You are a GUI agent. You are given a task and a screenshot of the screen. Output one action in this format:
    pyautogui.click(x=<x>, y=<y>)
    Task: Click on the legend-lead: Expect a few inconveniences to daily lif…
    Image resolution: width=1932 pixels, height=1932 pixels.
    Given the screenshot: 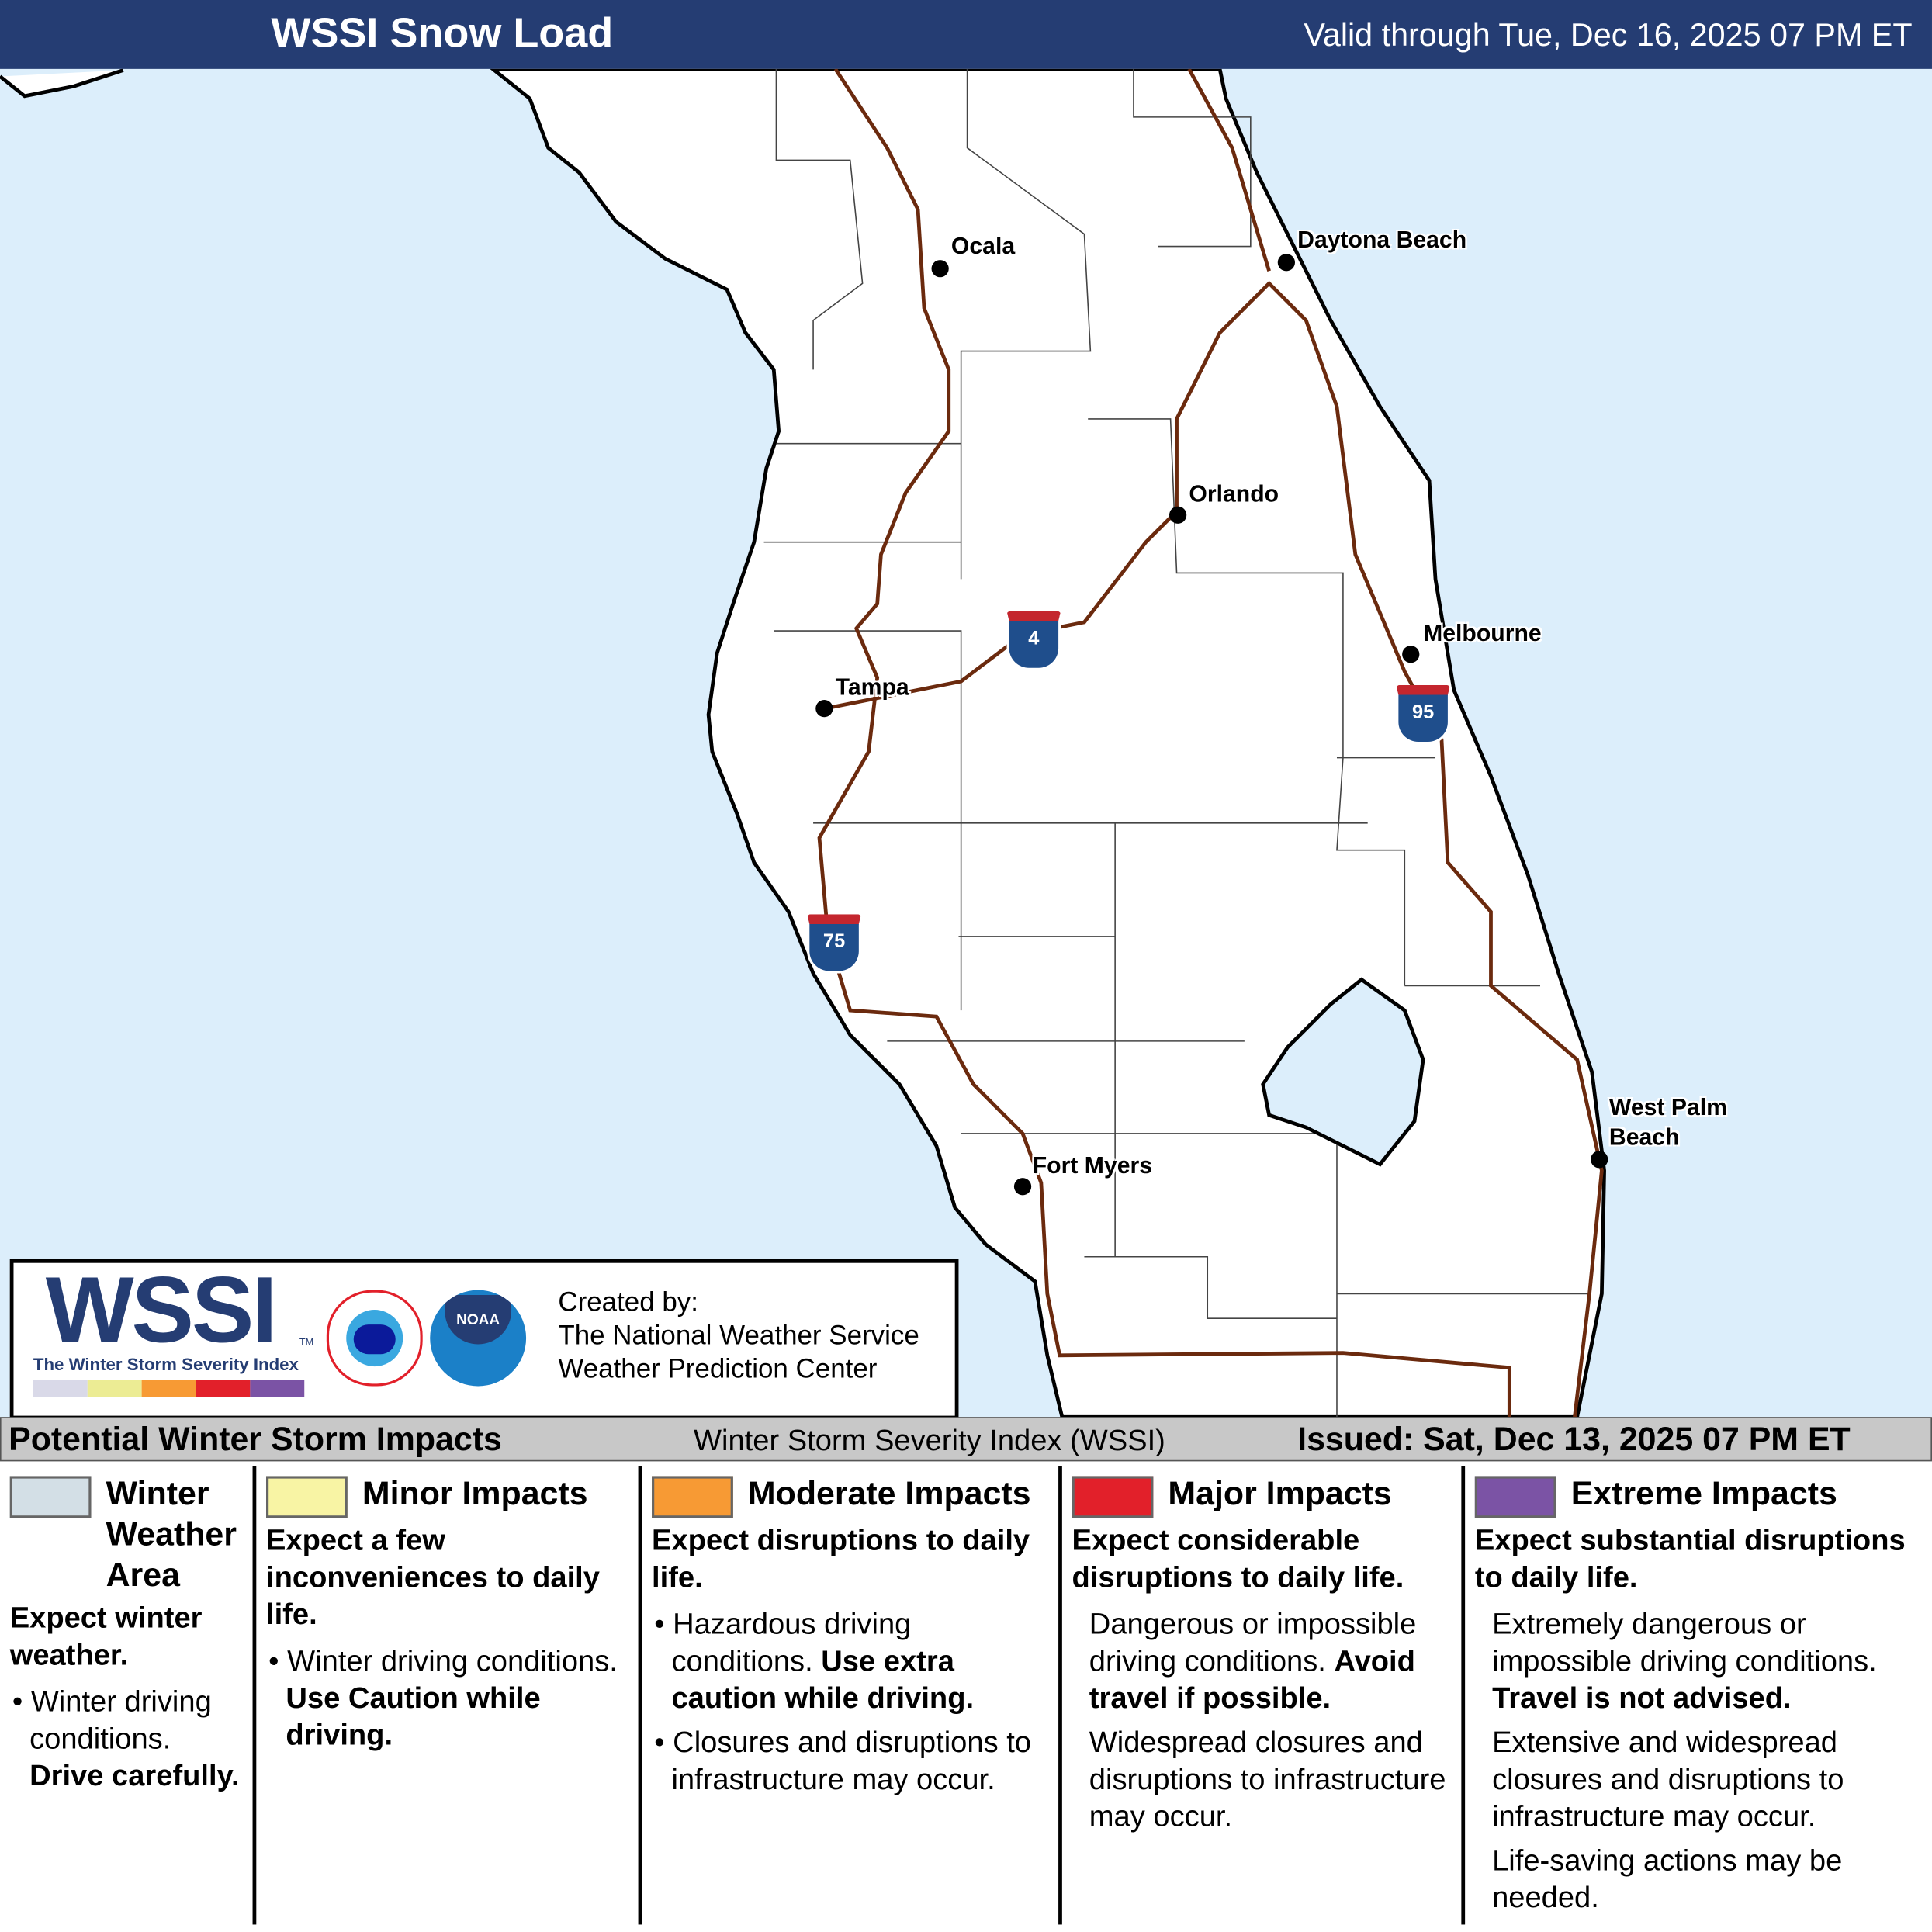 What is the action you would take?
    pyautogui.click(x=433, y=1578)
    